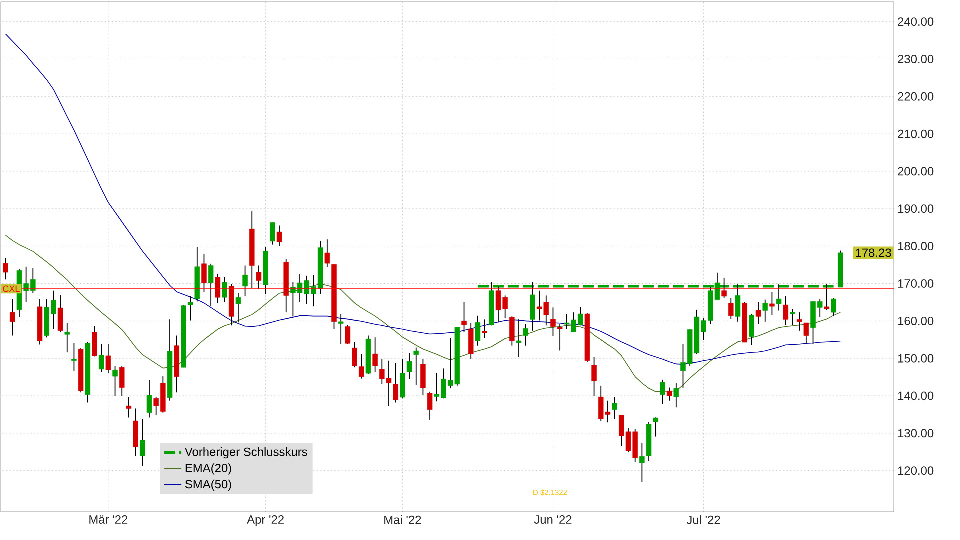  What do you see at coordinates (916, 171) in the screenshot?
I see `y-tick-label: 200.00` at bounding box center [916, 171].